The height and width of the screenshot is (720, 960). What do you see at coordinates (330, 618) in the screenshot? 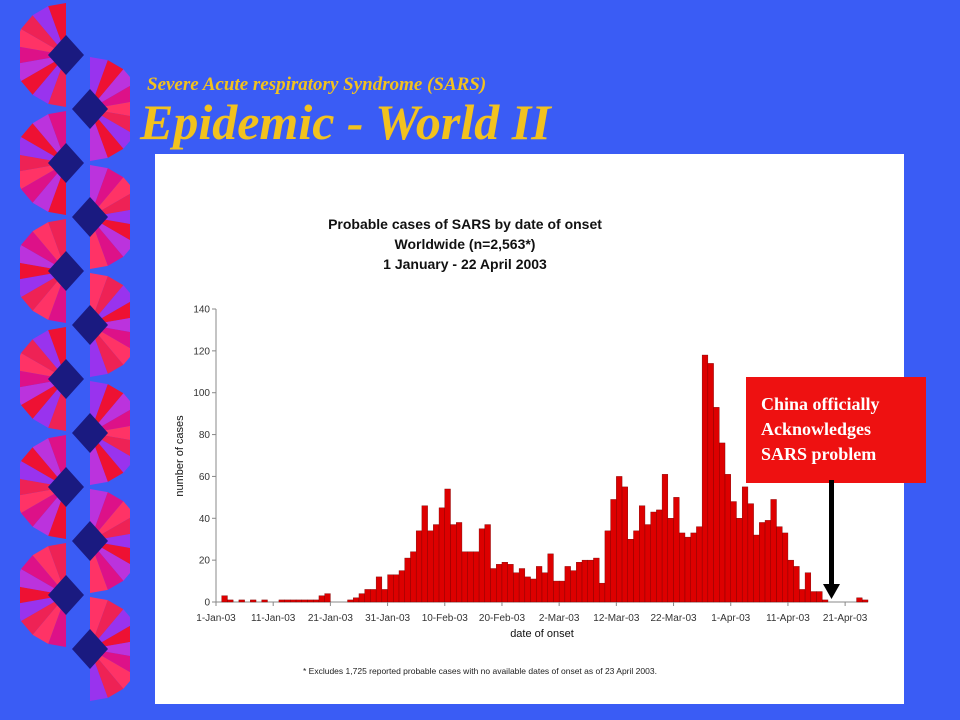
I see `x-tick-label: 21-Jan-03` at bounding box center [330, 618].